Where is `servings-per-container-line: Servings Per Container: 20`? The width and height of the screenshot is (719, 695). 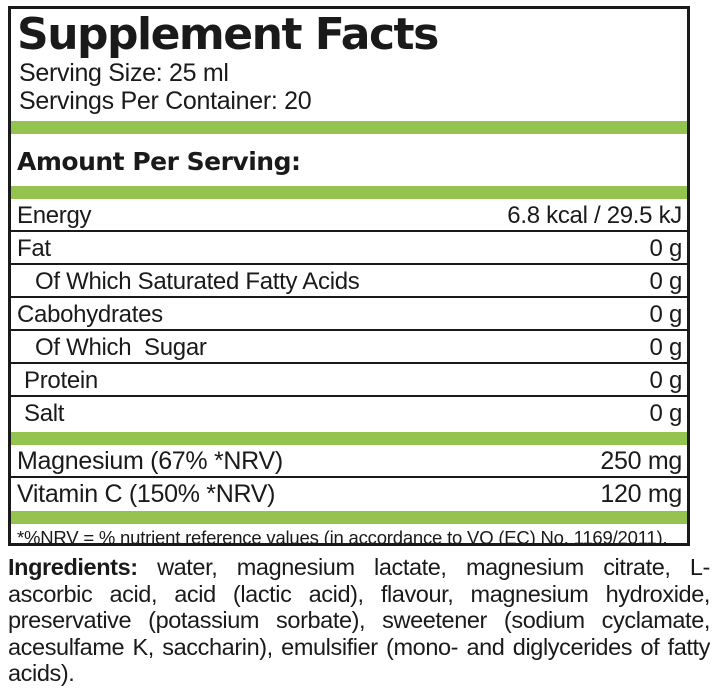 servings-per-container-line: Servings Per Container: 20 is located at coordinates (165, 101).